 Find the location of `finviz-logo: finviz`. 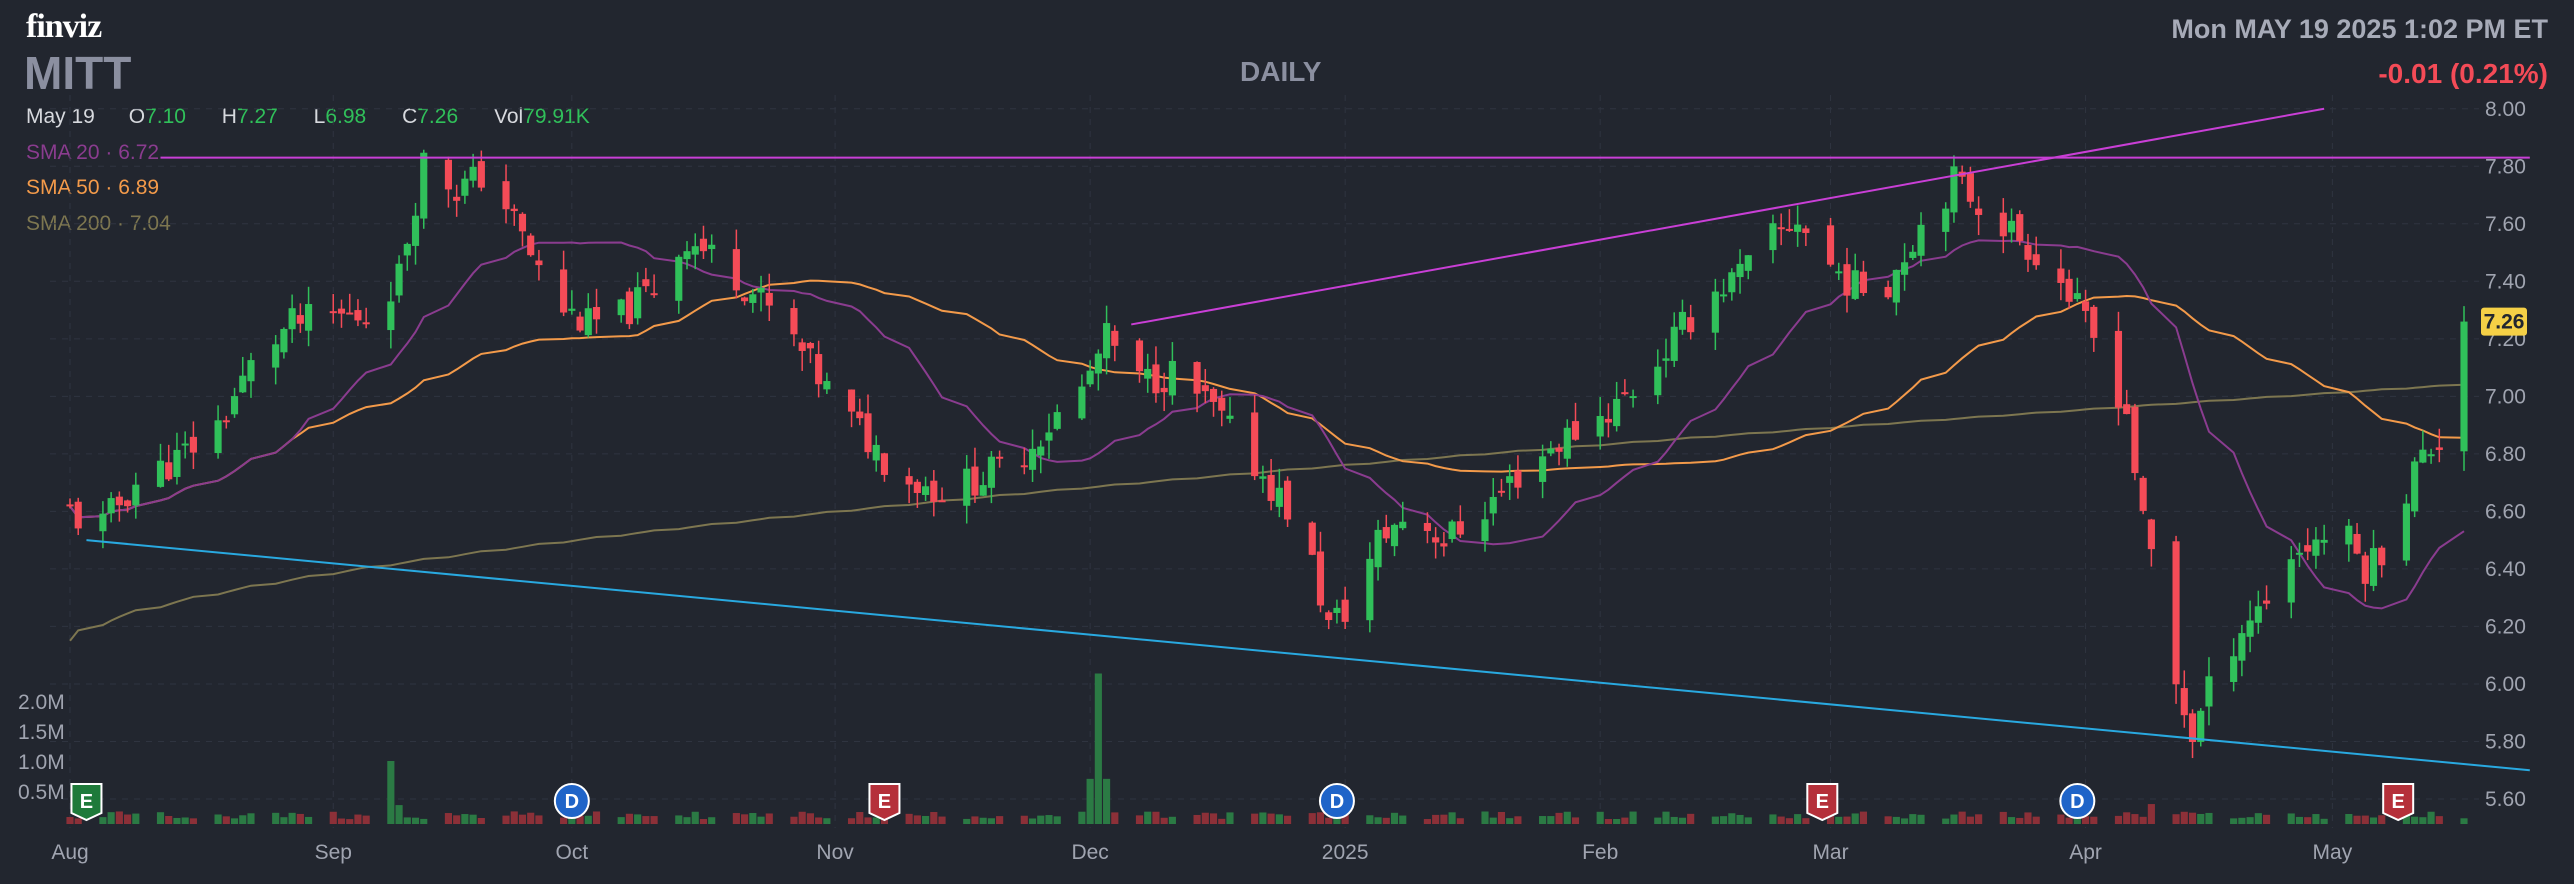

finviz-logo: finviz is located at coordinates (64, 26).